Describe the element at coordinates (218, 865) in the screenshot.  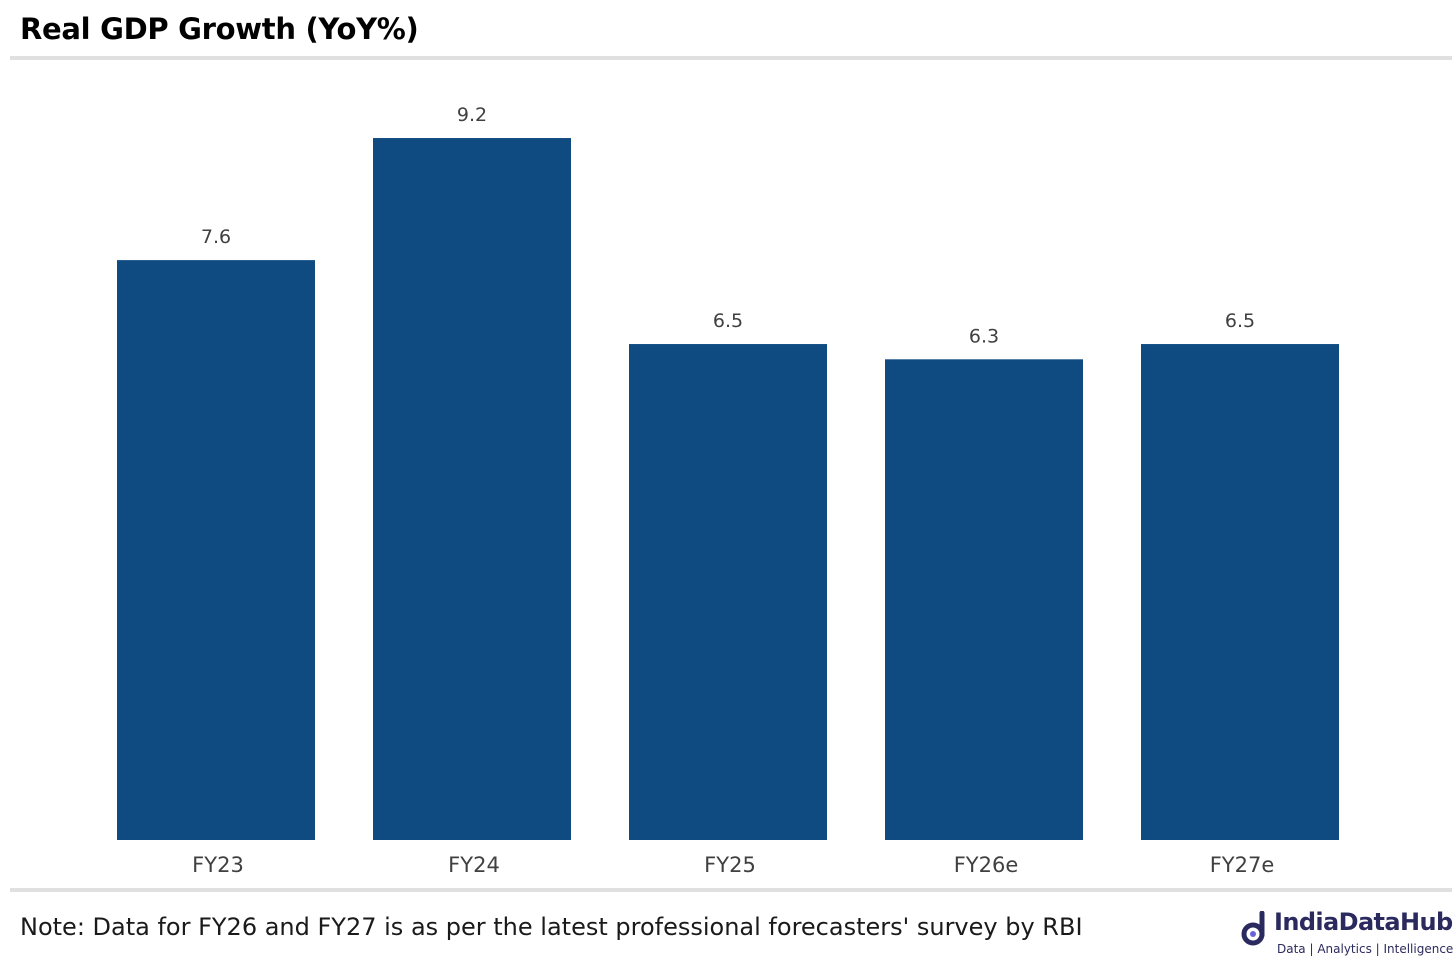
I see `x-tick-fy23: FY23` at that location.